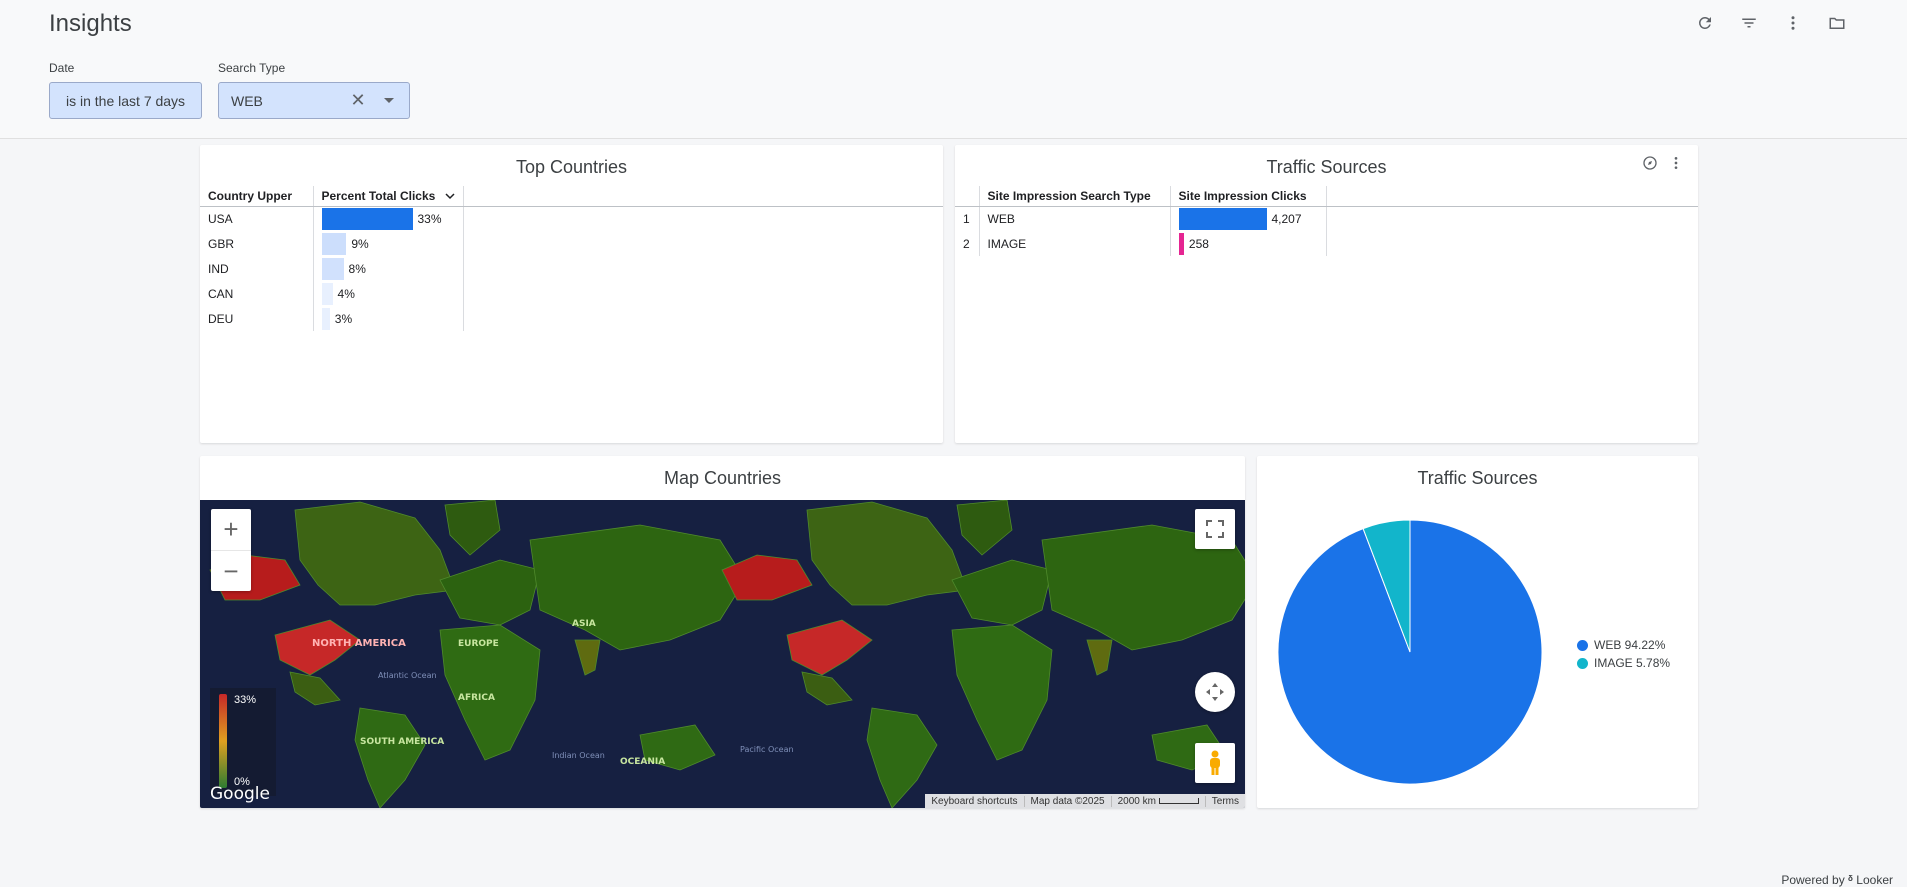 The height and width of the screenshot is (887, 1907). I want to click on table-row: GBR 9%, so click(571, 243).